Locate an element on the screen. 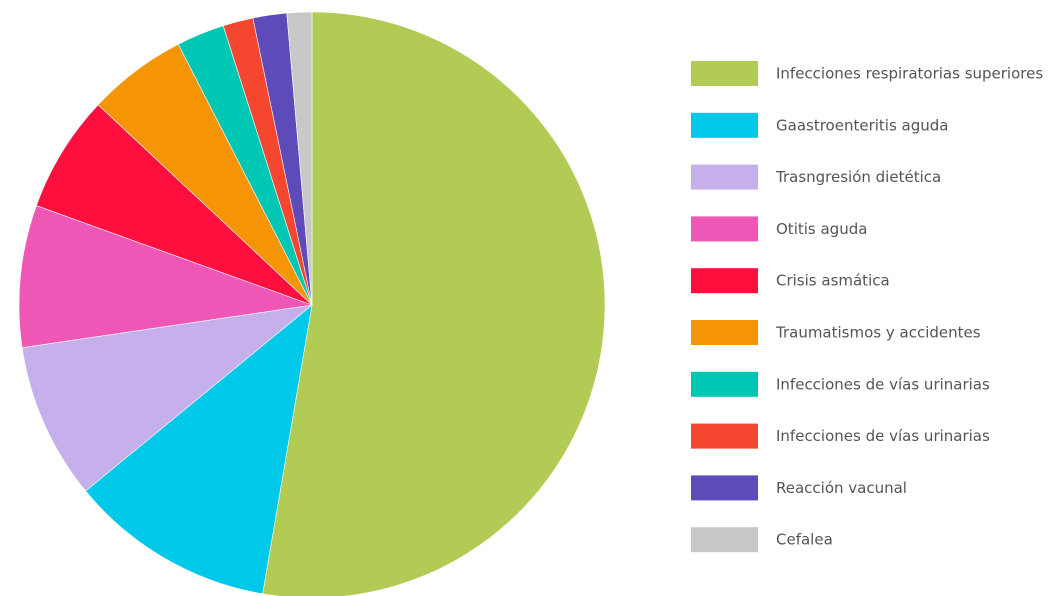 The image size is (1064, 596). legend-label-6: Traumatismos y accidentes is located at coordinates (878, 333).